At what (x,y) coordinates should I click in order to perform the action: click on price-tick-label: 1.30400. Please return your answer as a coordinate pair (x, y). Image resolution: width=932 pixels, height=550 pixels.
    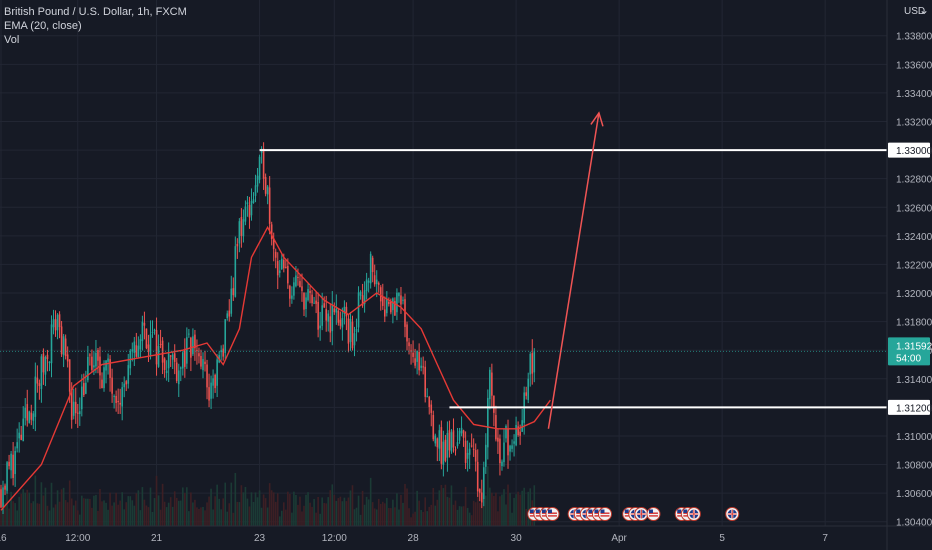
    Looking at the image, I should click on (914, 523).